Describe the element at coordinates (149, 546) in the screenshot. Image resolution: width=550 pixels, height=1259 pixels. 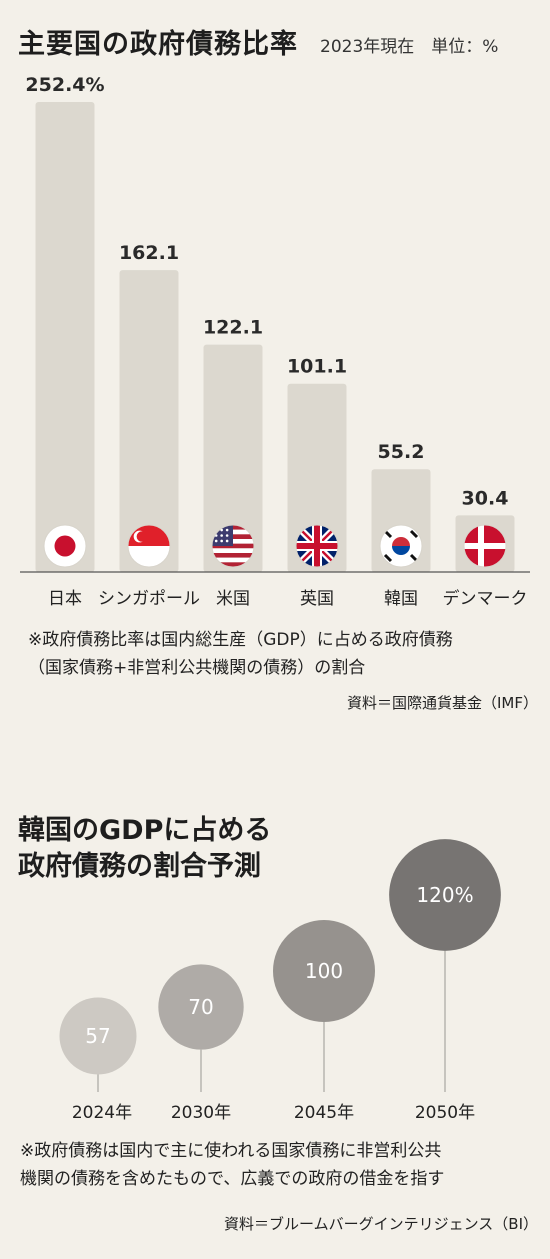
I see `singapore-flag-icon` at that location.